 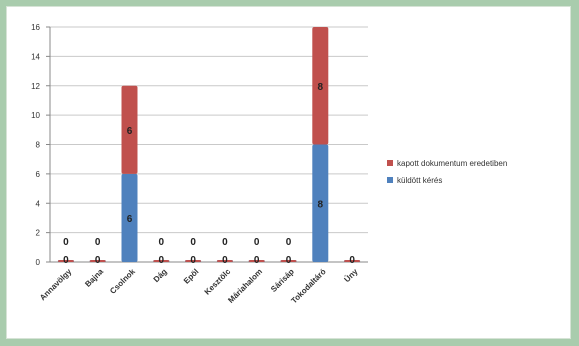 I want to click on data-label-sent: 6, so click(x=130, y=219).